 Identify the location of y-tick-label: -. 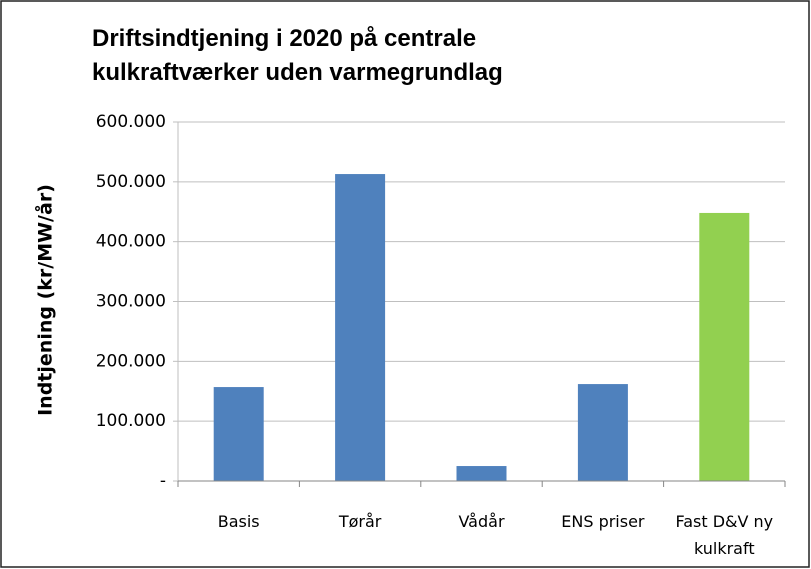
(163, 481).